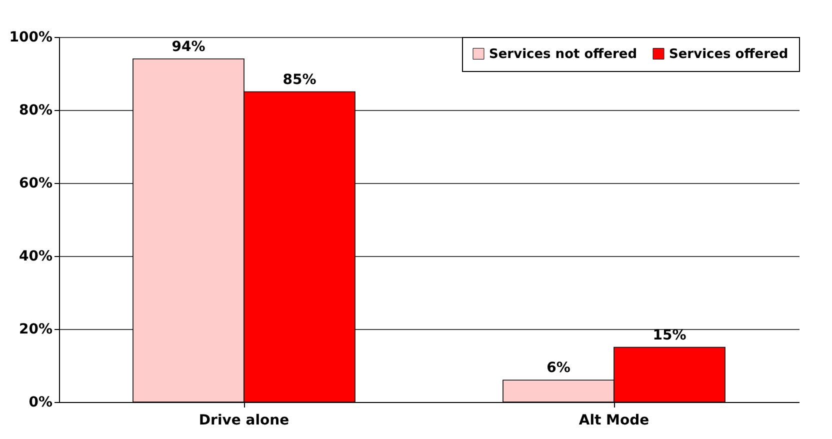 Image resolution: width=832 pixels, height=439 pixels. Describe the element at coordinates (30, 38) in the screenshot. I see `y-tick-label: 100%` at that location.